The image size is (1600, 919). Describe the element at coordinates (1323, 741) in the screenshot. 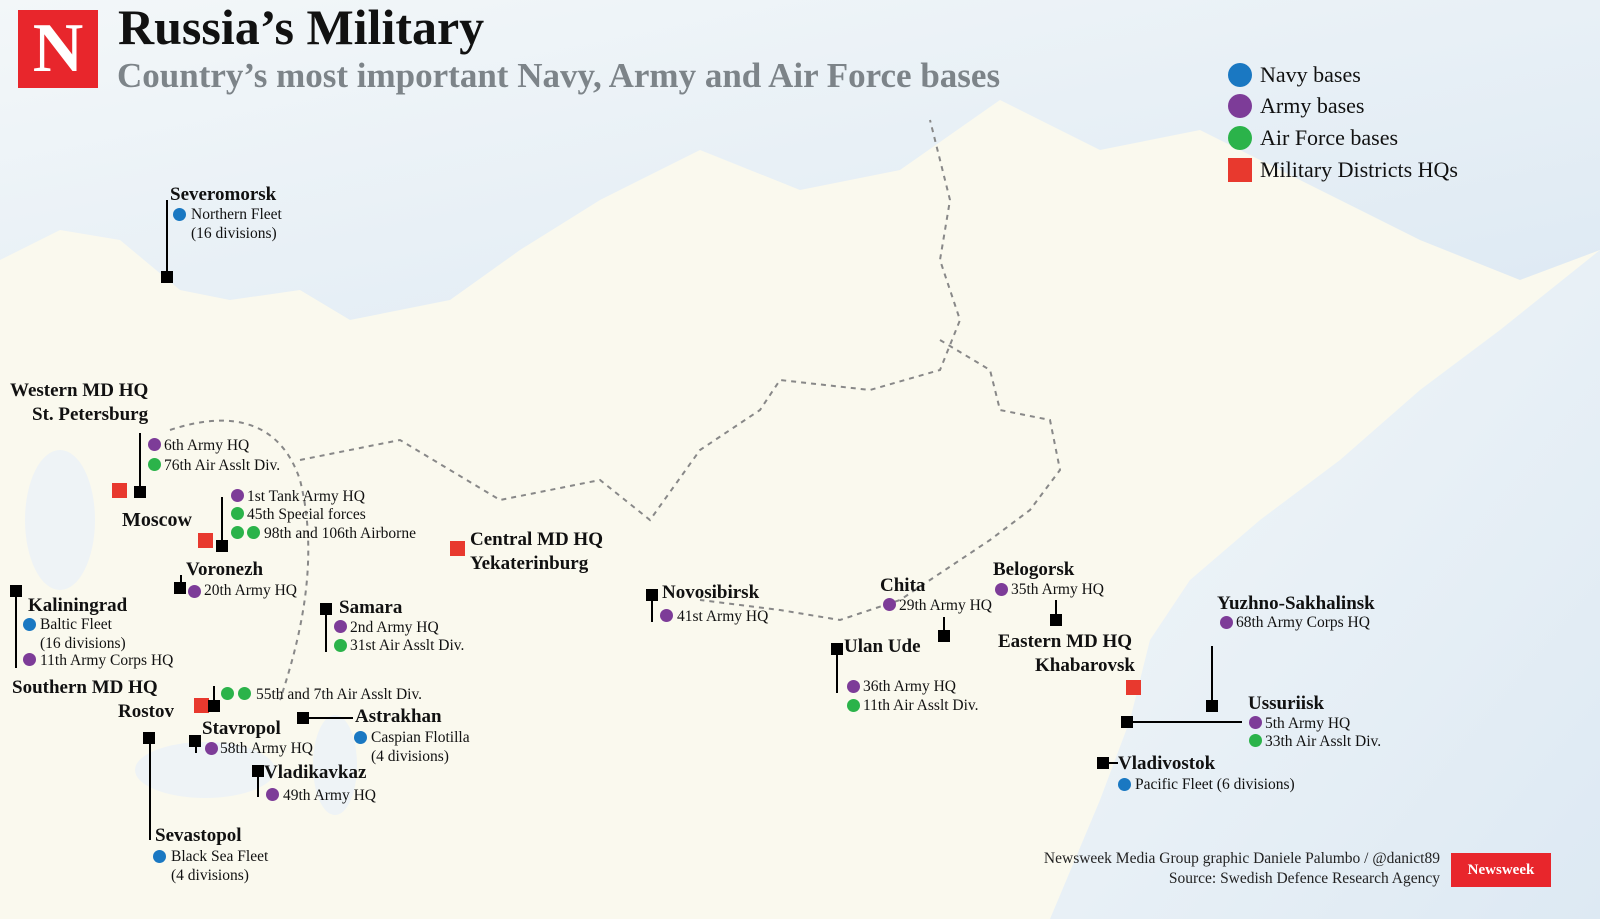

I see `unit-label: 33th Air Asslt Div.` at that location.